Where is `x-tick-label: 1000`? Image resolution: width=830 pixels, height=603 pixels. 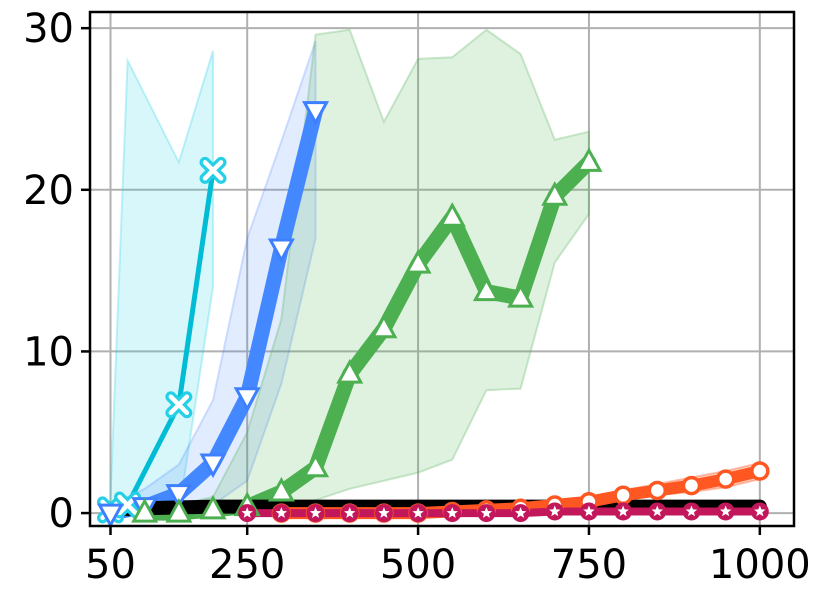 x-tick-label: 1000 is located at coordinates (760, 565).